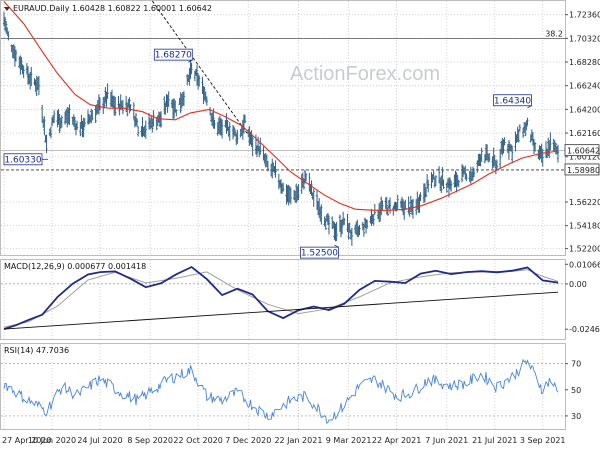 Image resolution: width=600 pixels, height=450 pixels. What do you see at coordinates (578, 284) in the screenshot?
I see `macd-tick-label: 0.00` at bounding box center [578, 284].